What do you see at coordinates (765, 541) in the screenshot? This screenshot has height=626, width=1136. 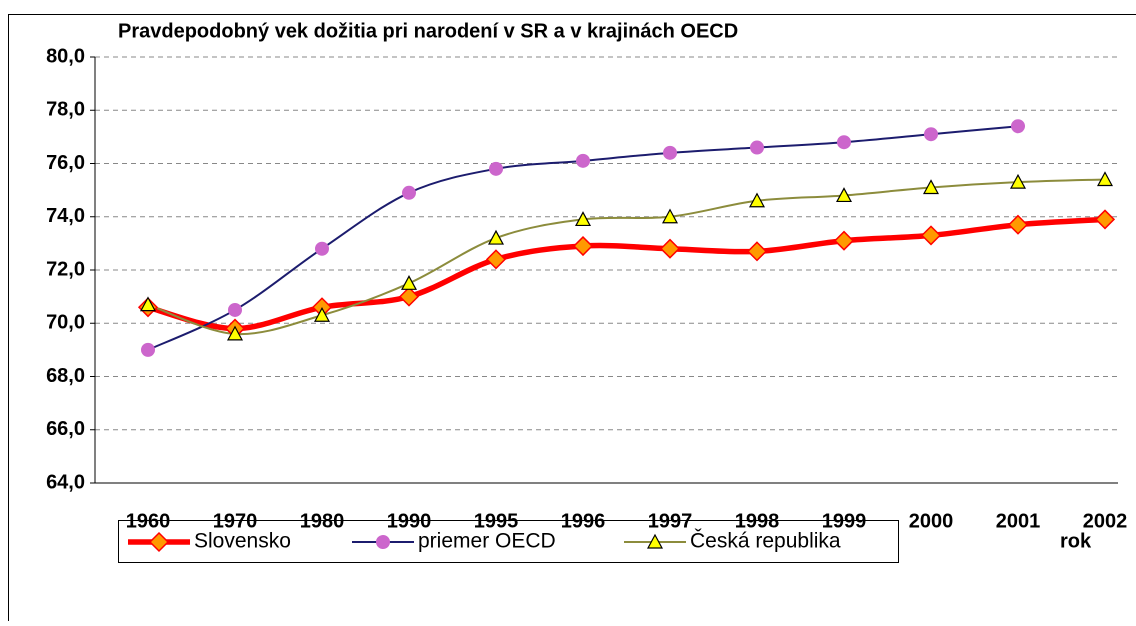 I see `legend-label: Česká republika` at bounding box center [765, 541].